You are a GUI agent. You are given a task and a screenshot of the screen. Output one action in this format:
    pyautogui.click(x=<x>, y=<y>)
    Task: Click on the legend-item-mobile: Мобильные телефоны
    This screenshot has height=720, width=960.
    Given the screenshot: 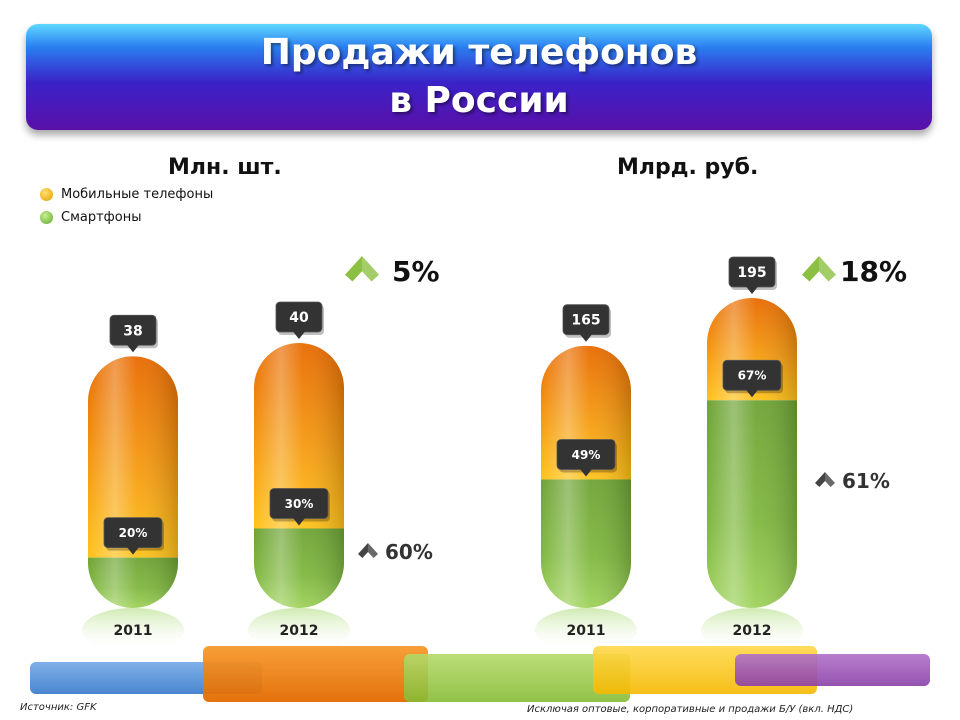 What is the action you would take?
    pyautogui.click(x=126, y=194)
    